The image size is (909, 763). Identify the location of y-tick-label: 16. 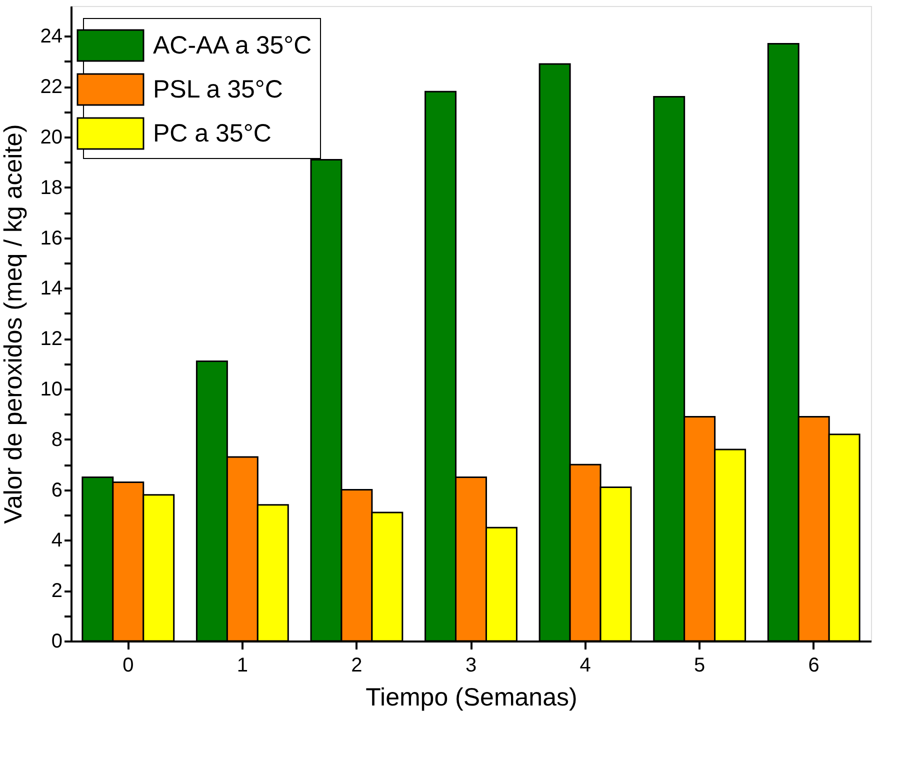
(51, 238).